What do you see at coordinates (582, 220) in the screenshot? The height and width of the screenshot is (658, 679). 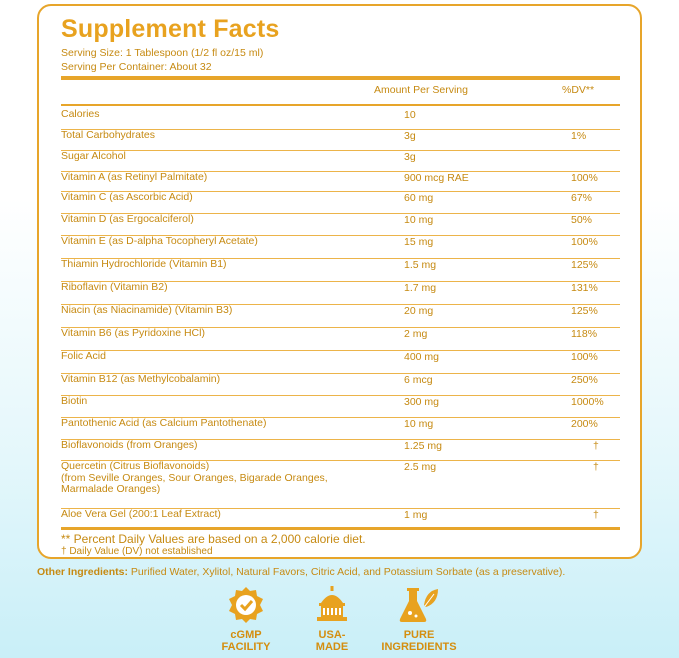 I see `nutrient-dv: 50%` at bounding box center [582, 220].